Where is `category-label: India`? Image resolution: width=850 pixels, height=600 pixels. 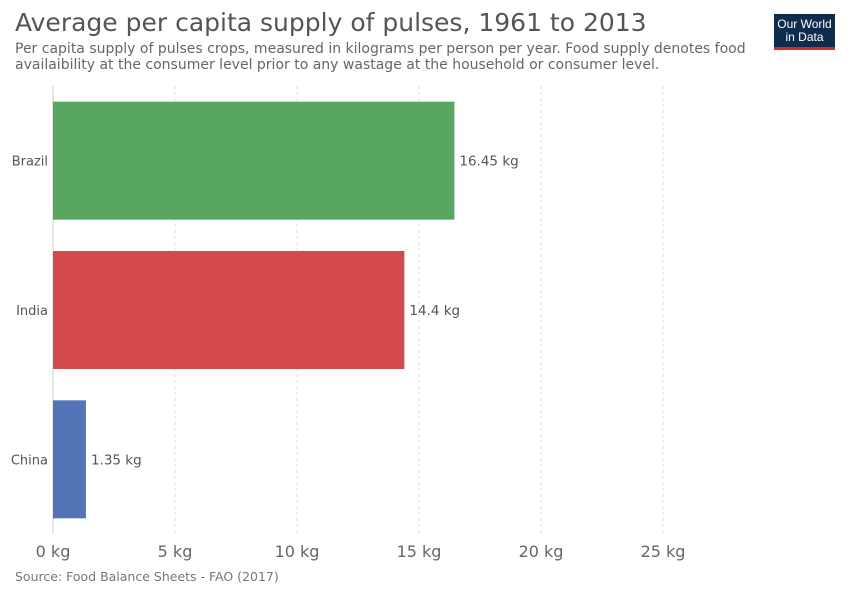
category-label: India is located at coordinates (32, 311).